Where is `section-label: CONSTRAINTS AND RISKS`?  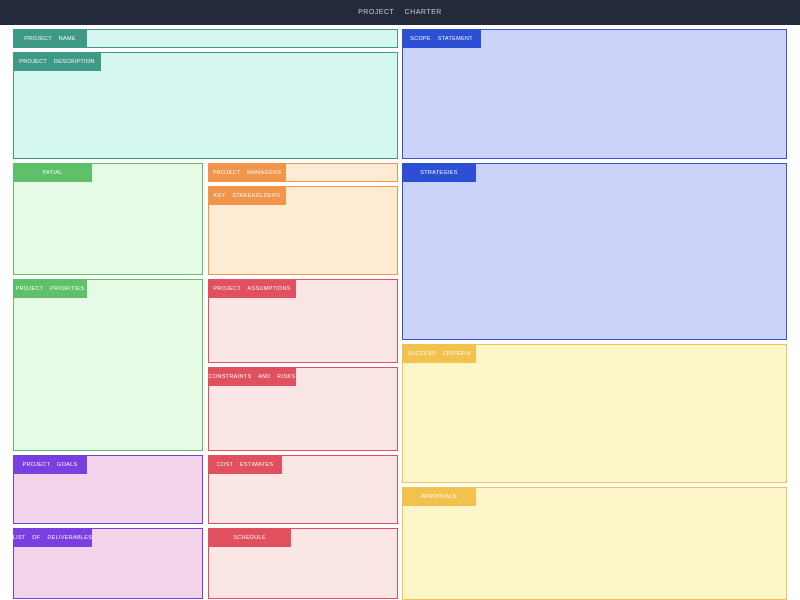 section-label: CONSTRAINTS AND RISKS is located at coordinates (252, 376).